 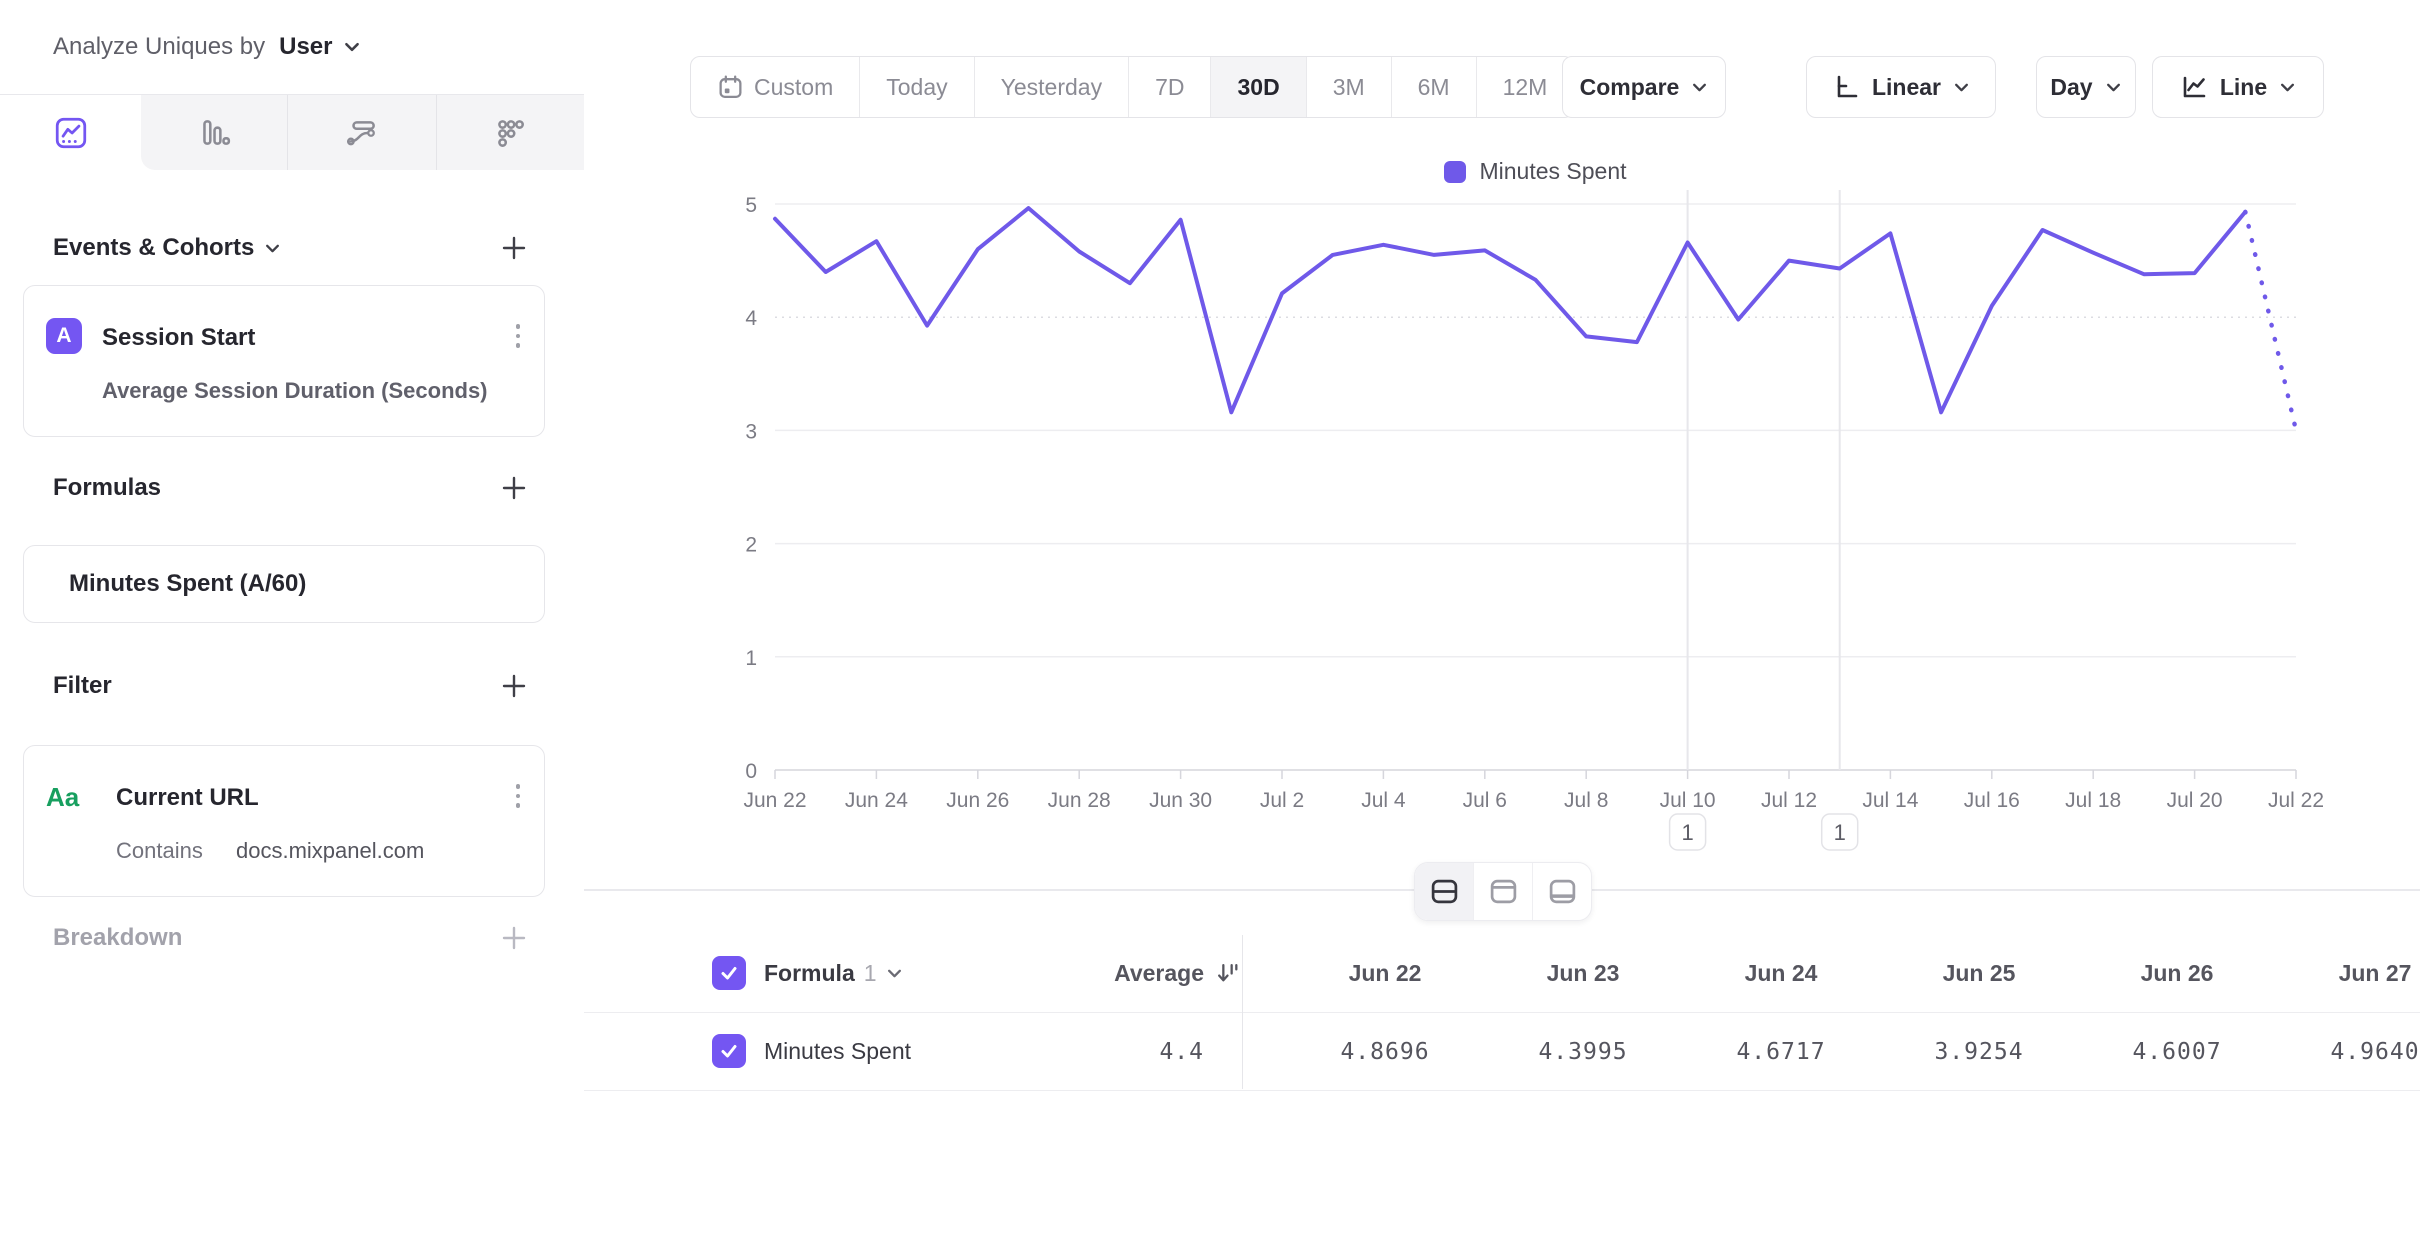 I want to click on legend-swatch, so click(x=1455, y=171).